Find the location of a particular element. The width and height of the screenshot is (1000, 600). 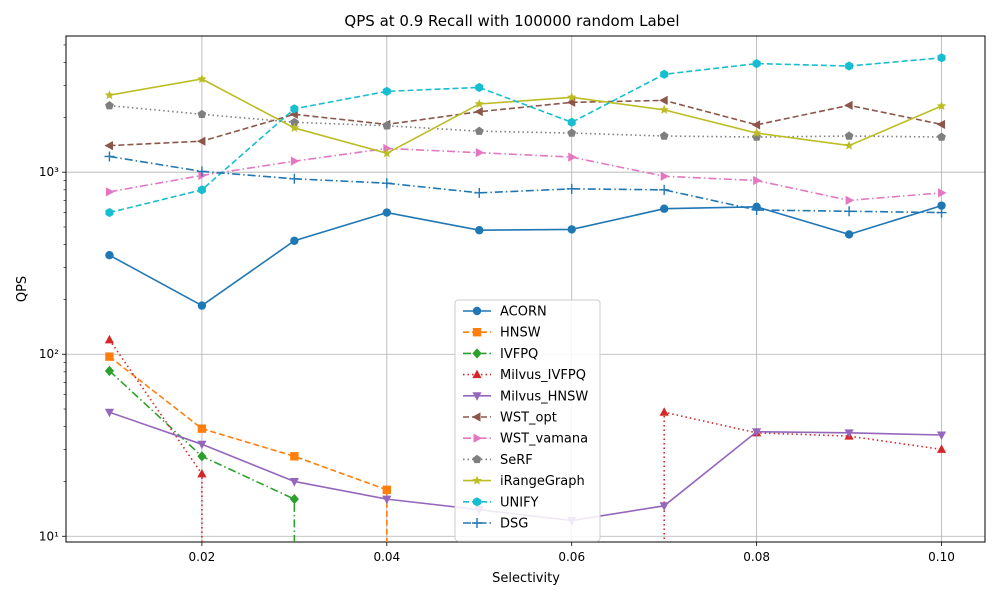

x-tick-label: 0.06 is located at coordinates (571, 557).